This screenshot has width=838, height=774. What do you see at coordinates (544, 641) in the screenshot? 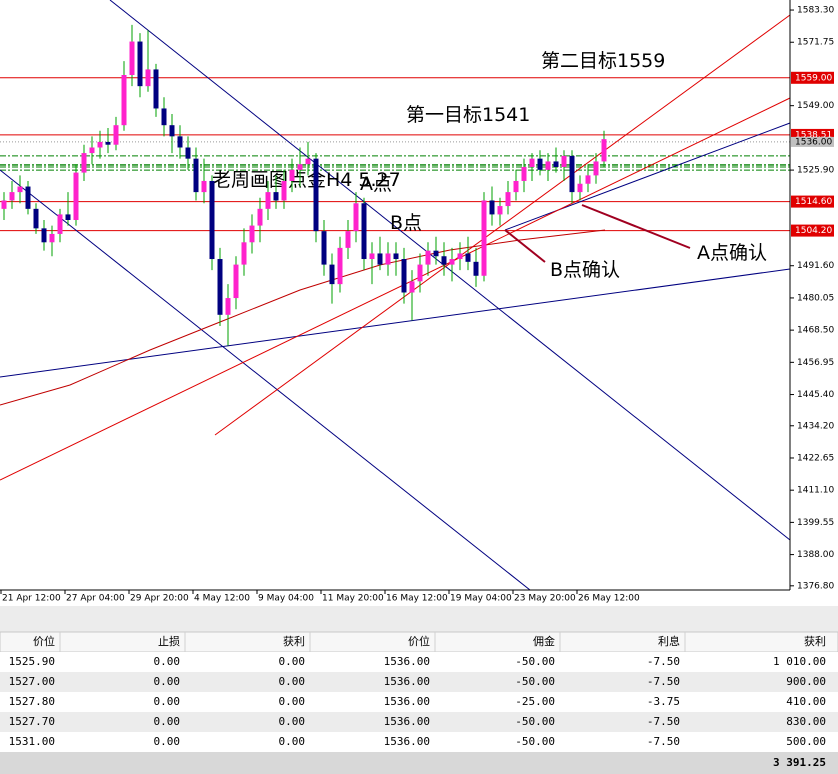
I see `column-header: 佣金` at bounding box center [544, 641].